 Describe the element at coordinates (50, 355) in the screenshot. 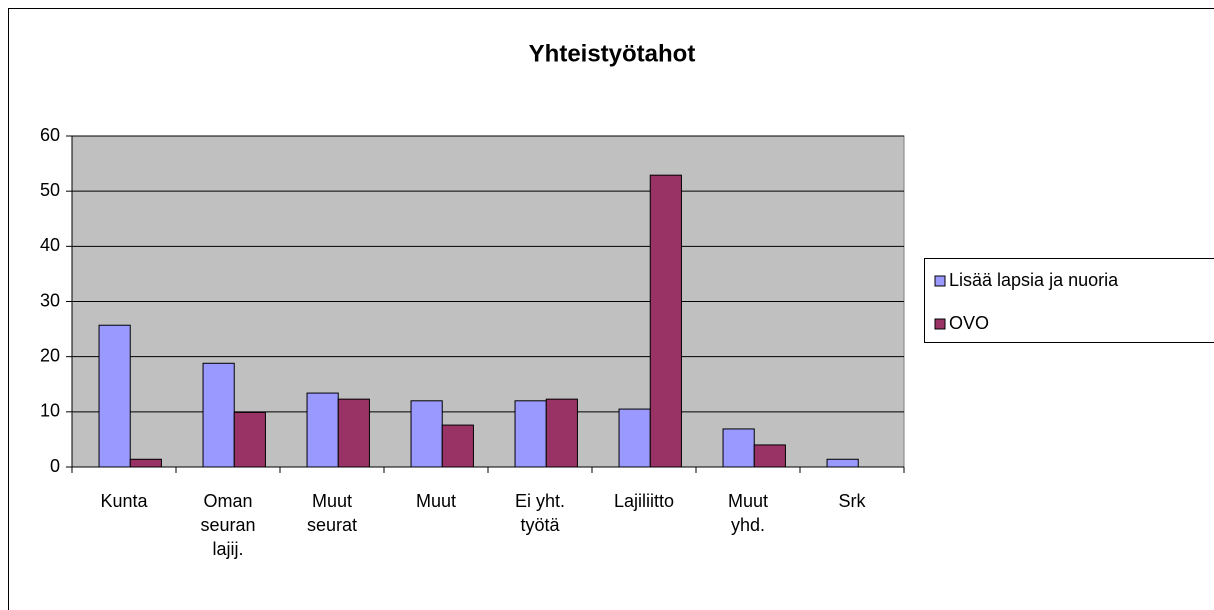

I see `y-tick-label: 20` at that location.